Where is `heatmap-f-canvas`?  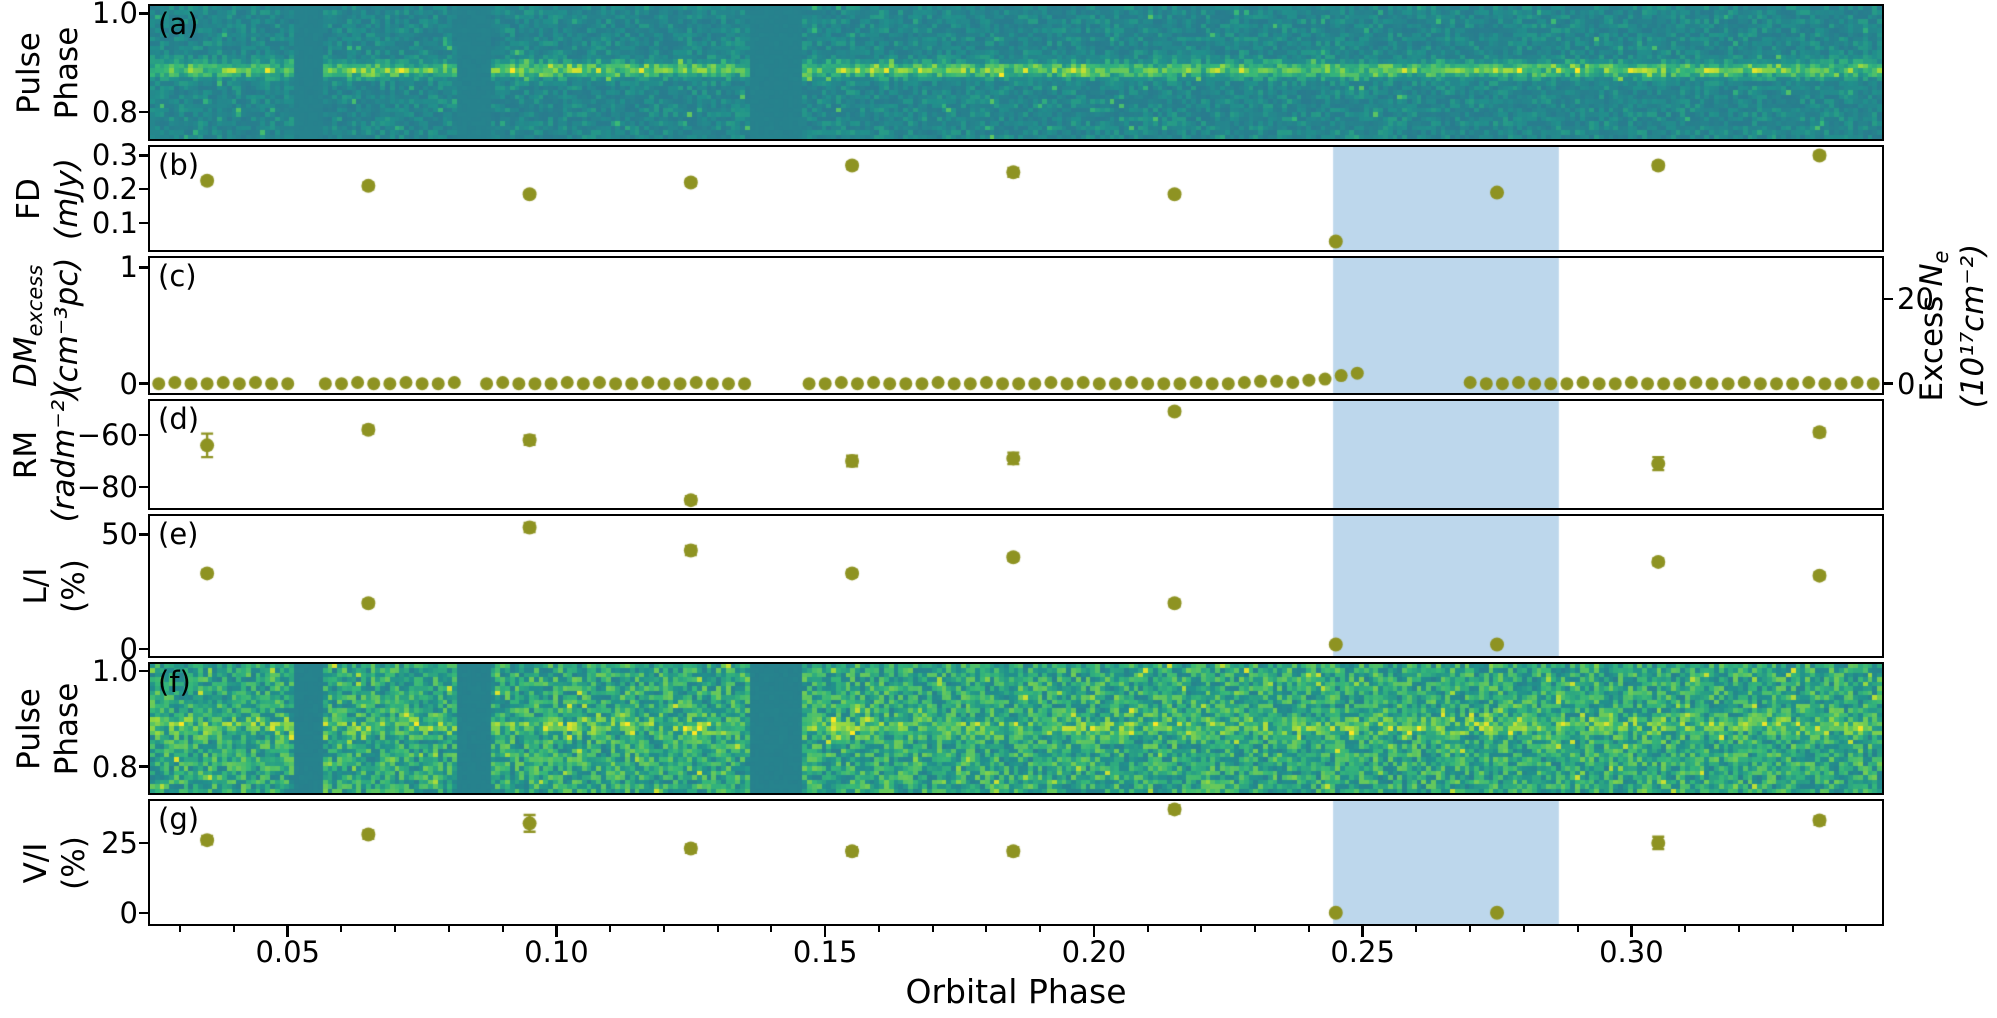 heatmap-f-canvas is located at coordinates (1016, 728).